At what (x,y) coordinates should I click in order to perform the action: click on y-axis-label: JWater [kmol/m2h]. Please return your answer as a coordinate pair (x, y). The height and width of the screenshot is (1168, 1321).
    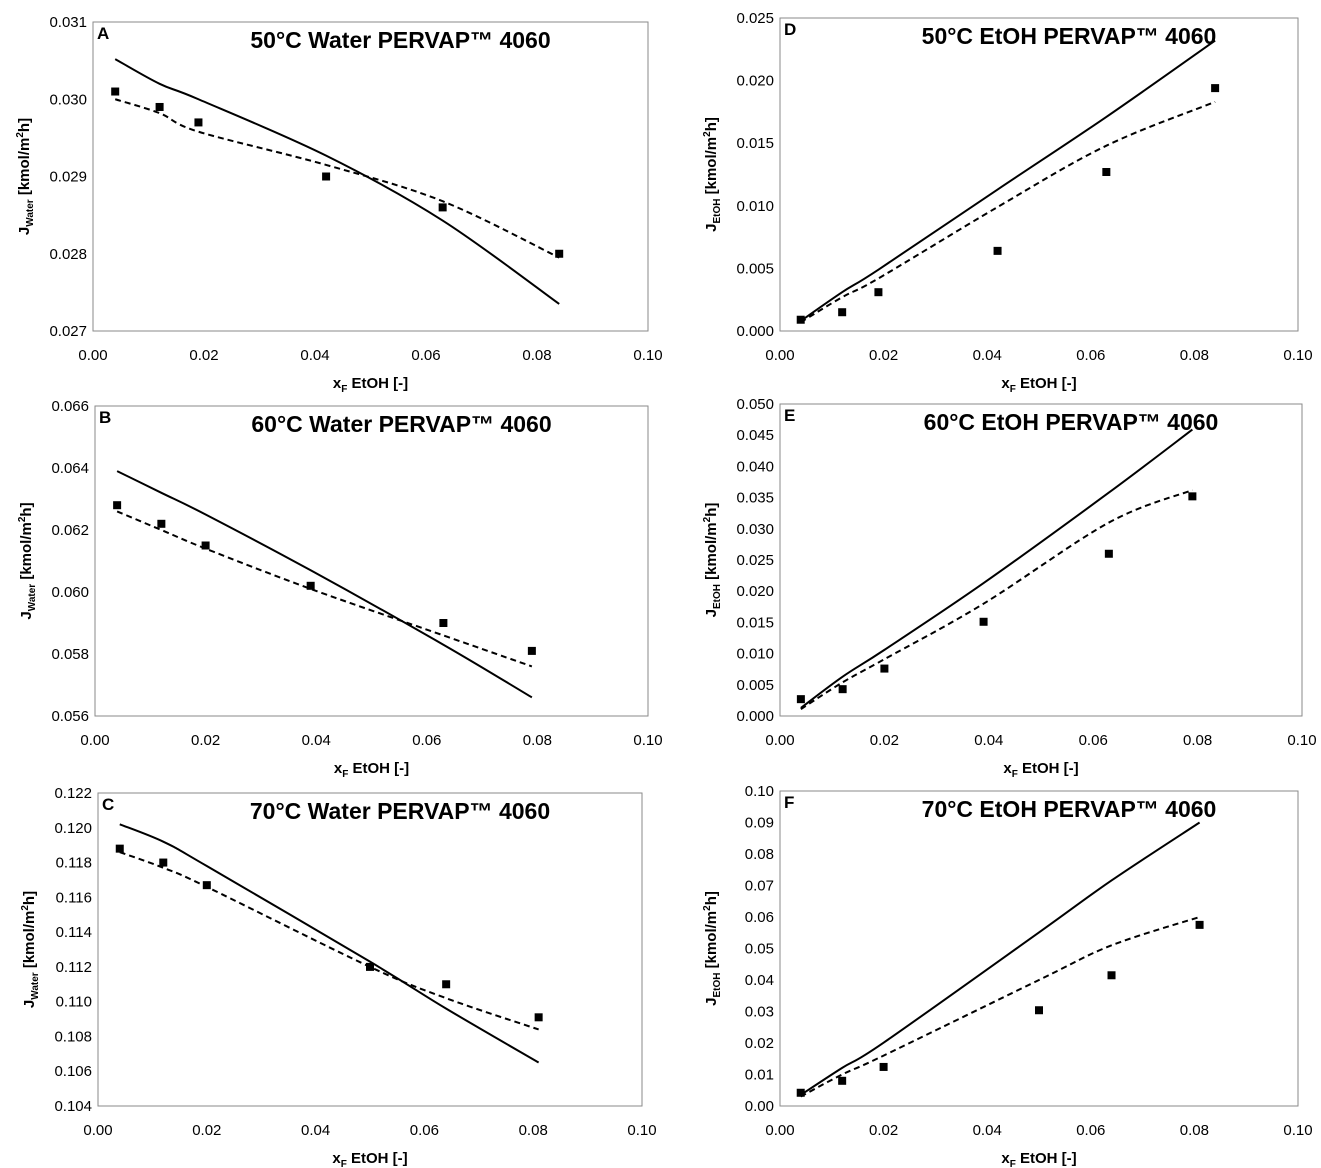
    Looking at the image, I should click on (25, 176).